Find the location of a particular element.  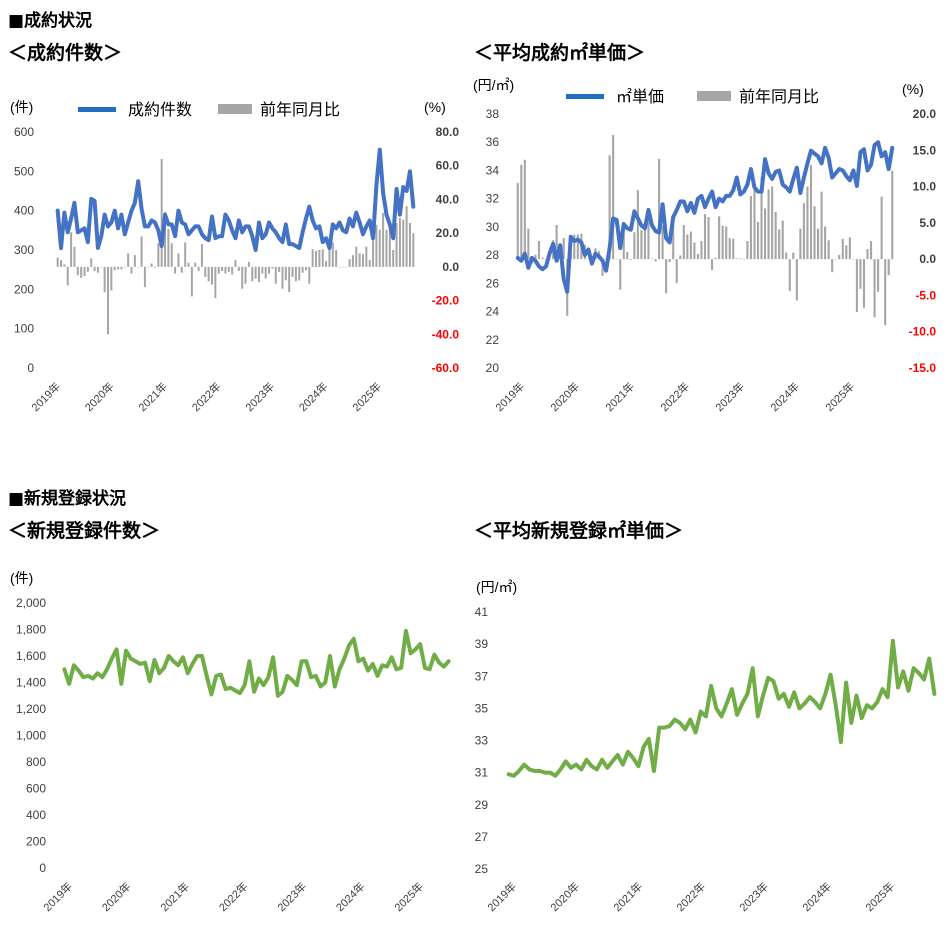

x-tick-label: 2019年 is located at coordinates (501, 896).